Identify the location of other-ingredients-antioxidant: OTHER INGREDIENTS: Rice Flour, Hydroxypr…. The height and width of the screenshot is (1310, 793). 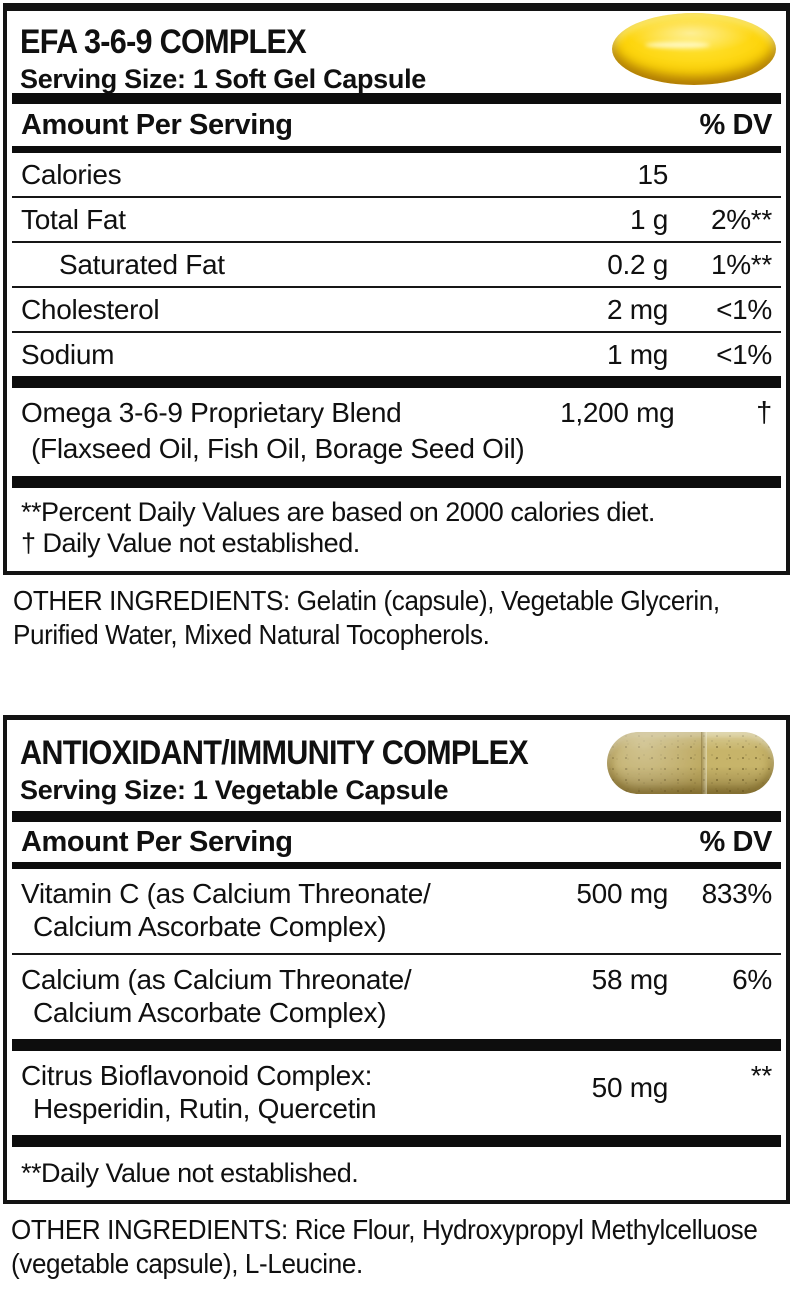
(402, 1247).